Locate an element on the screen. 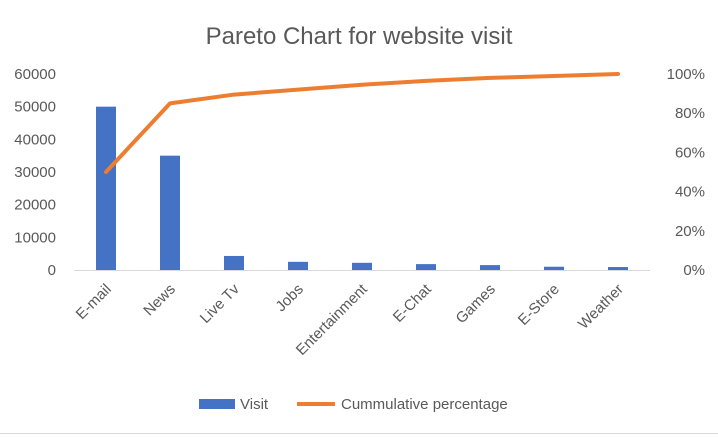  y-left-tick-label: 0 is located at coordinates (52, 270).